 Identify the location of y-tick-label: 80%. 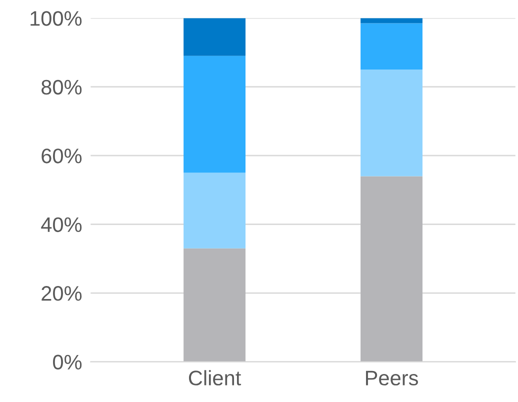
(62, 87).